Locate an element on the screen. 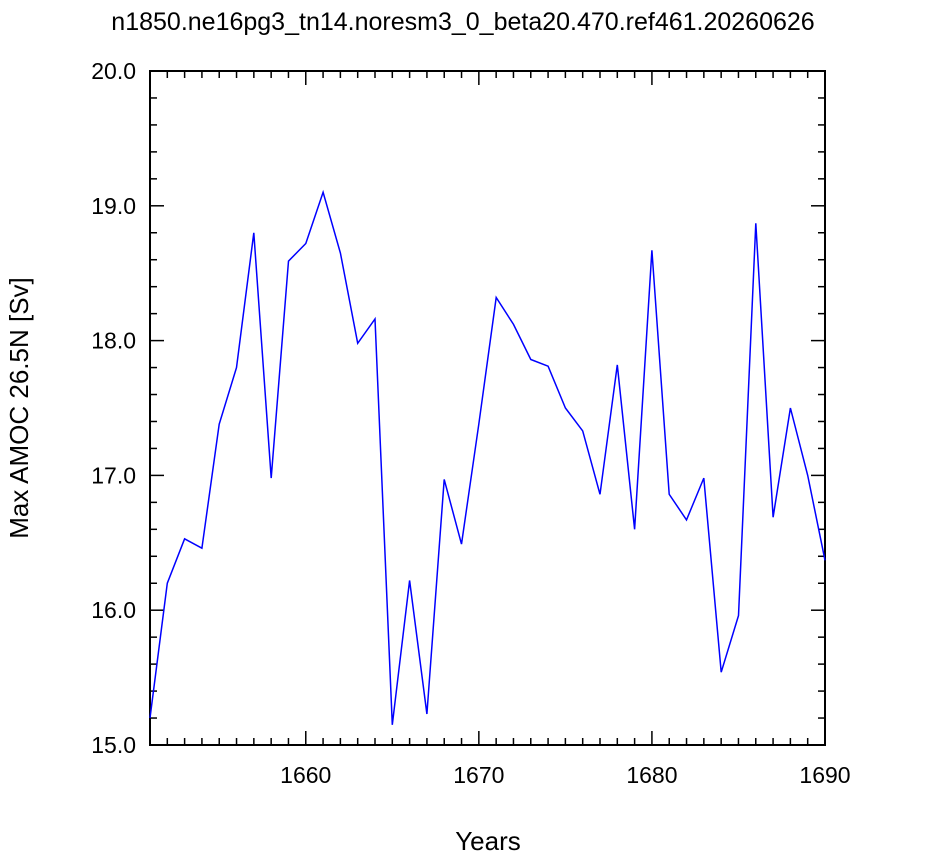 This screenshot has height=859, width=927. x-tick-label: 1690 is located at coordinates (824, 775).